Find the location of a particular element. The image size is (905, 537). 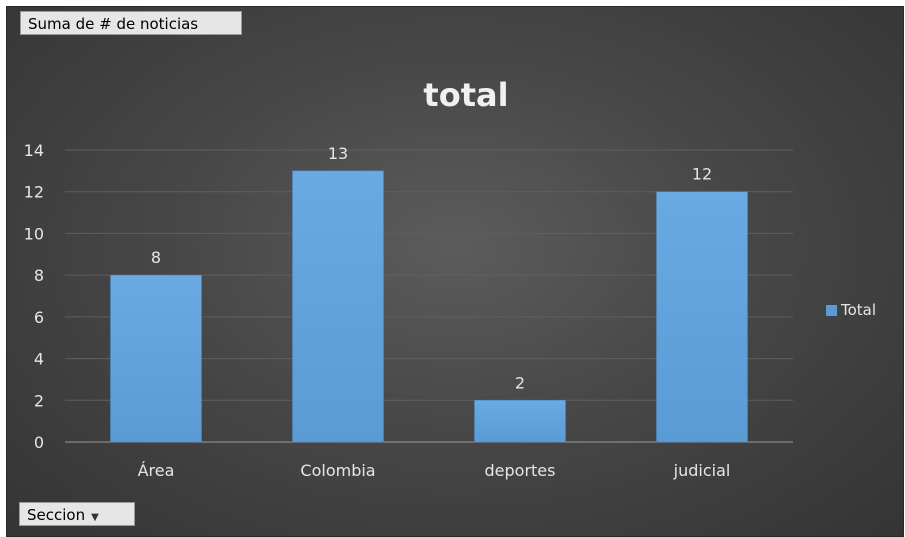

y-tick-label: 8 is located at coordinates (39, 275).